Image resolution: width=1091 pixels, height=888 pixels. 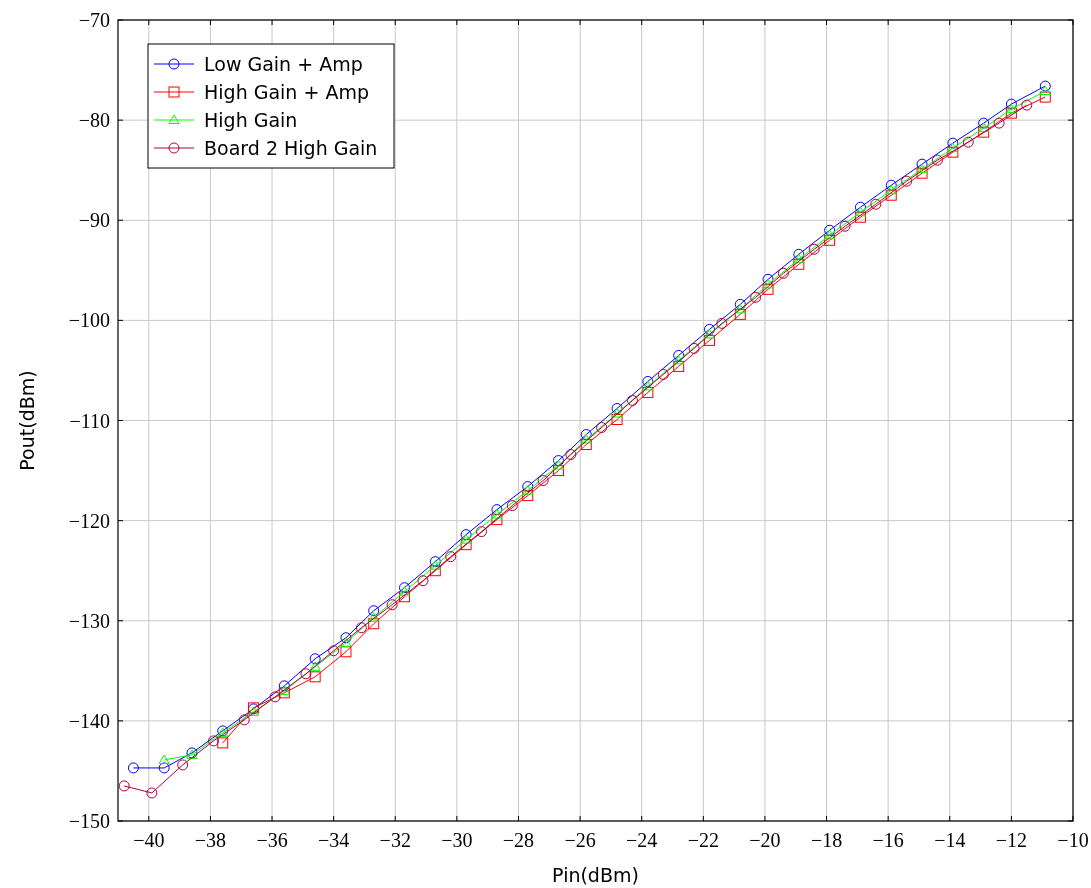 What do you see at coordinates (595, 875) in the screenshot?
I see `x-axis-title: Pin(dBm)` at bounding box center [595, 875].